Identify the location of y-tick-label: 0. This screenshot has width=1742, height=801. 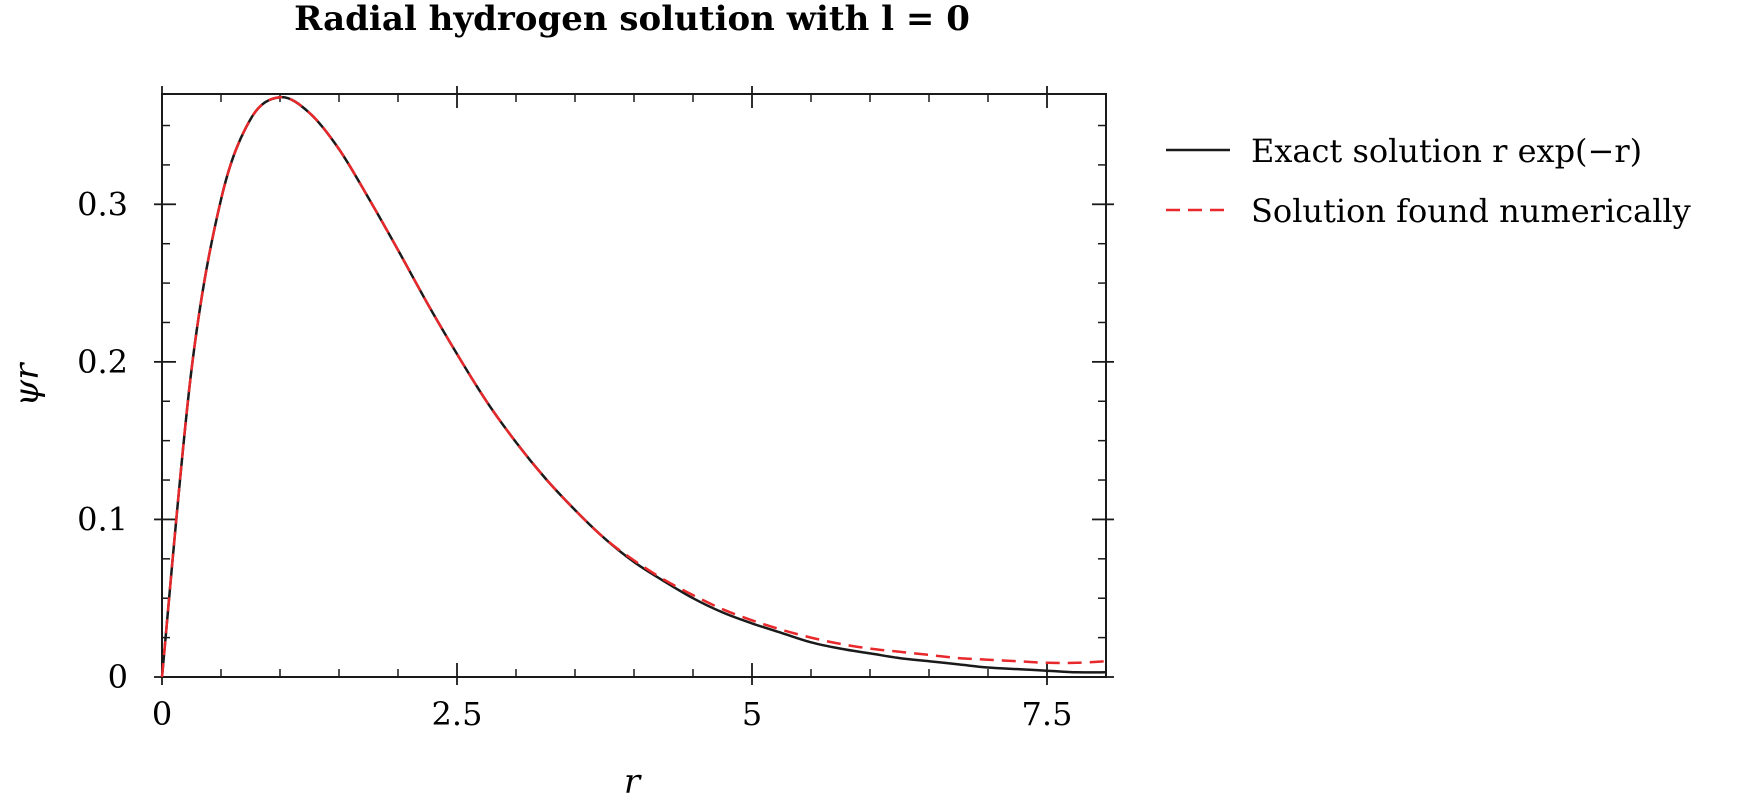
(118, 677).